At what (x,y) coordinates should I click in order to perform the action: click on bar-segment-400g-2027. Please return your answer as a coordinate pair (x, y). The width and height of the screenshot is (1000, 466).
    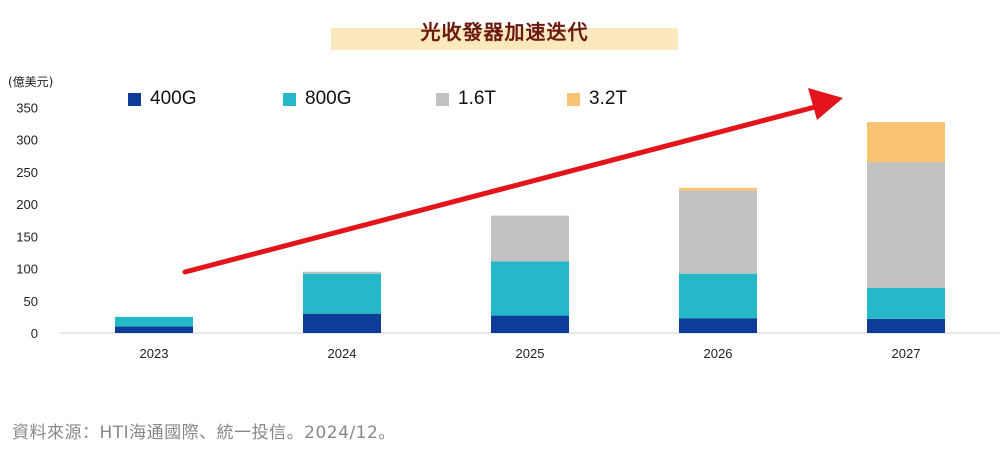
    Looking at the image, I should click on (906, 325).